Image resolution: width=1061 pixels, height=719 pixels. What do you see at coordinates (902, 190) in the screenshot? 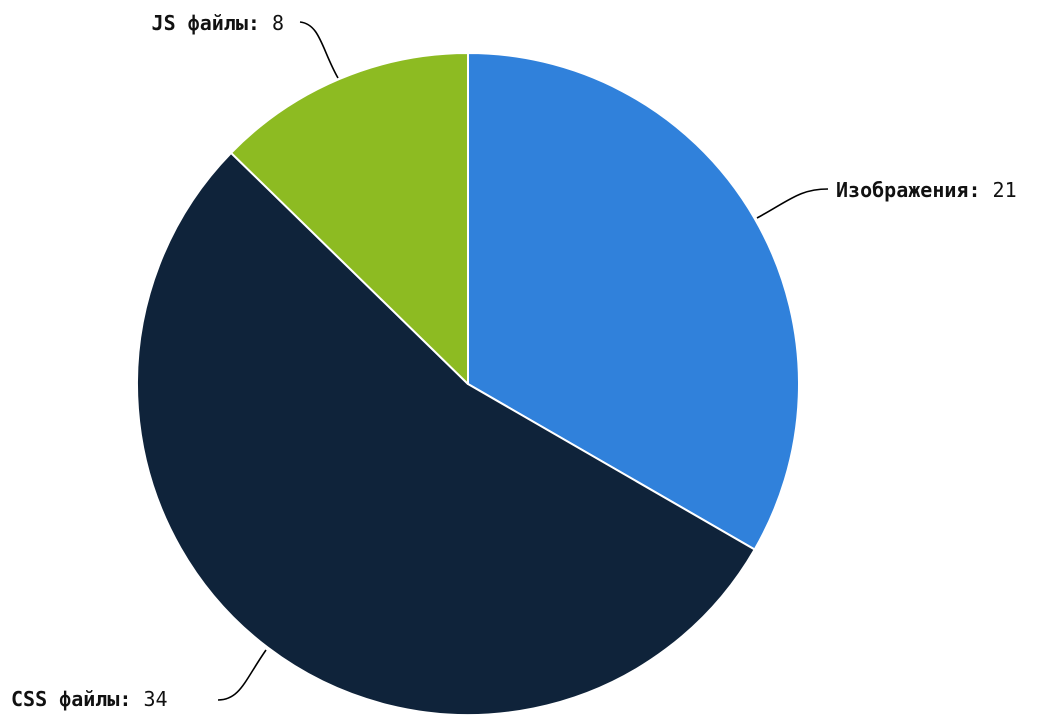
I see `slice-label-name: Изображения` at bounding box center [902, 190].